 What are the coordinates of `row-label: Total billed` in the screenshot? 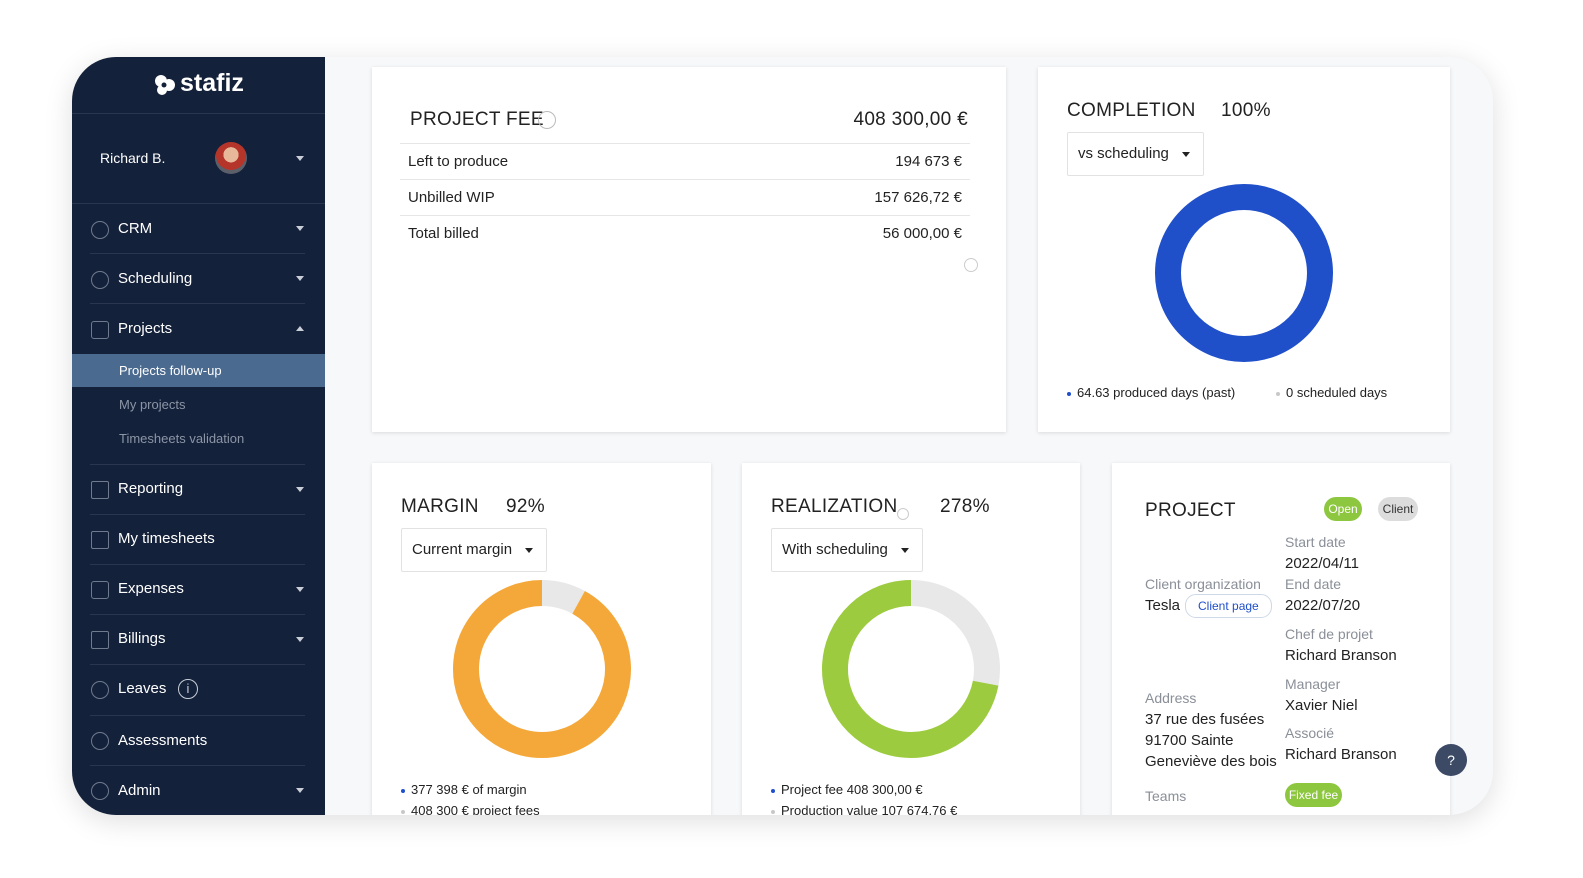 It's located at (443, 233).